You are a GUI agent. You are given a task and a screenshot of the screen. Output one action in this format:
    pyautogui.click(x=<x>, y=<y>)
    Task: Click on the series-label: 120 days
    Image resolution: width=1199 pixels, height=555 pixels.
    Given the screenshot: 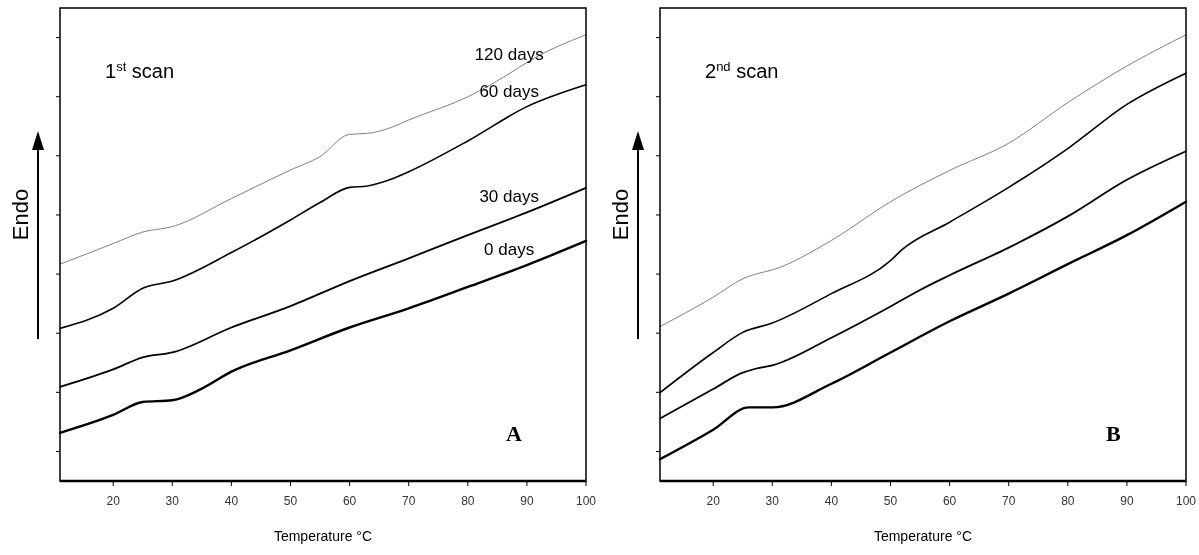 What is the action you would take?
    pyautogui.click(x=509, y=55)
    